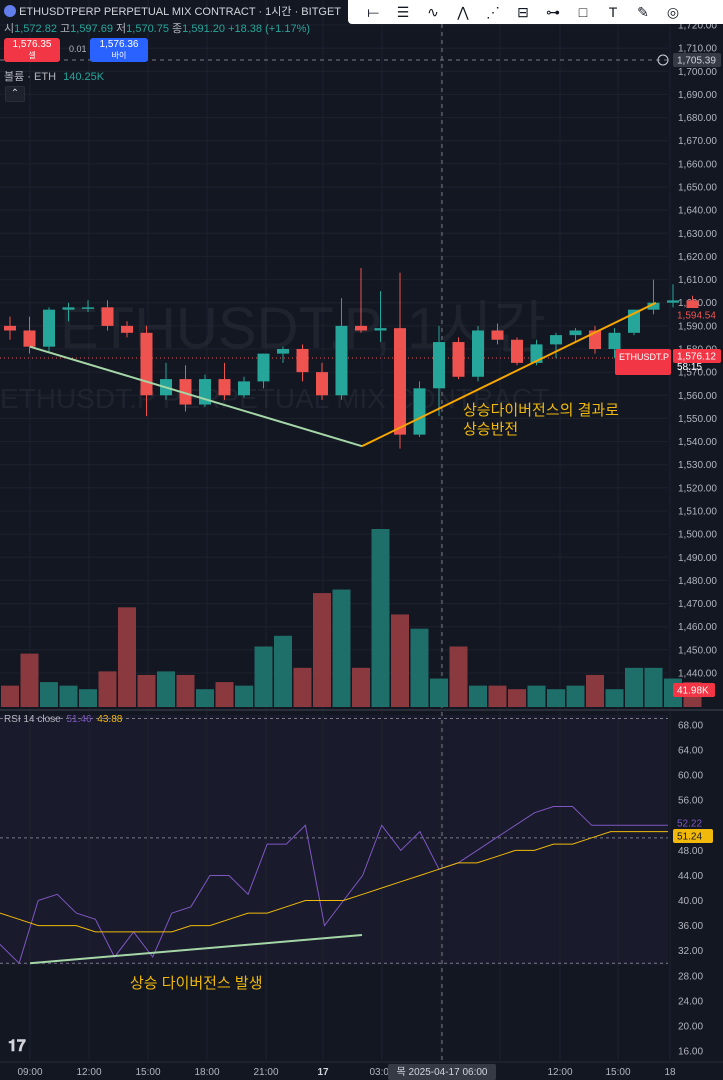 The width and height of the screenshot is (723, 1080). I want to click on eye-icon: ◎, so click(673, 11).